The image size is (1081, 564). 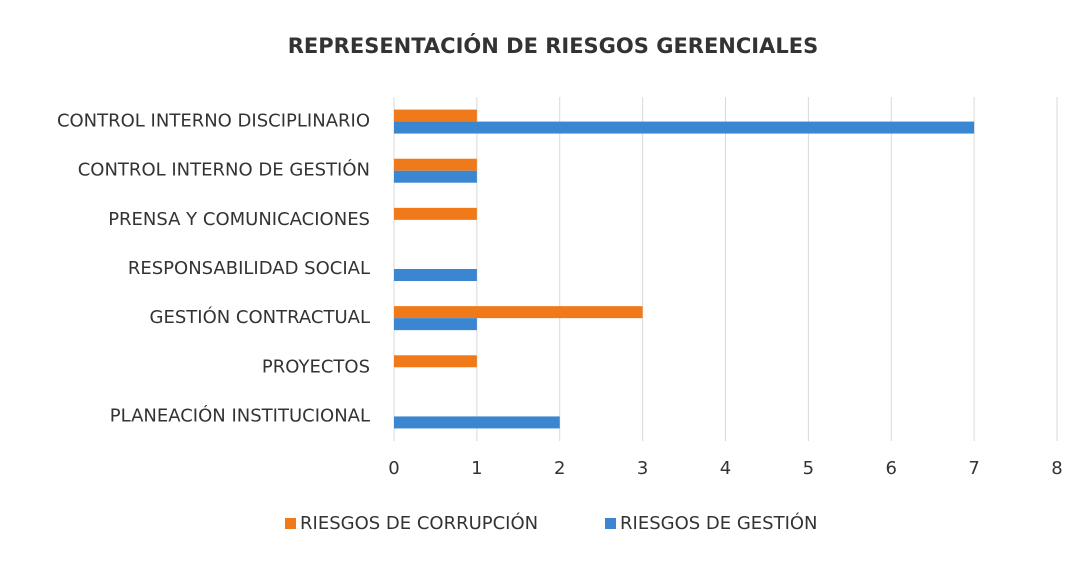 What do you see at coordinates (393, 468) in the screenshot?
I see `x-tick-label: 0` at bounding box center [393, 468].